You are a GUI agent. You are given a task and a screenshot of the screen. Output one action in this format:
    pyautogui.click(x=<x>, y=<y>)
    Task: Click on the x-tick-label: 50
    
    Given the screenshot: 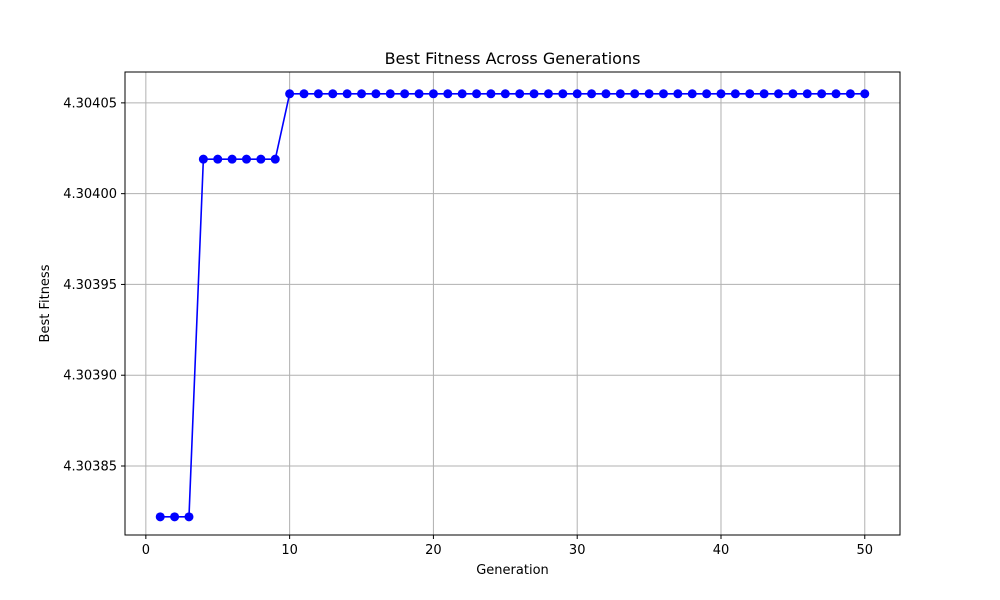 What is the action you would take?
    pyautogui.click(x=864, y=550)
    